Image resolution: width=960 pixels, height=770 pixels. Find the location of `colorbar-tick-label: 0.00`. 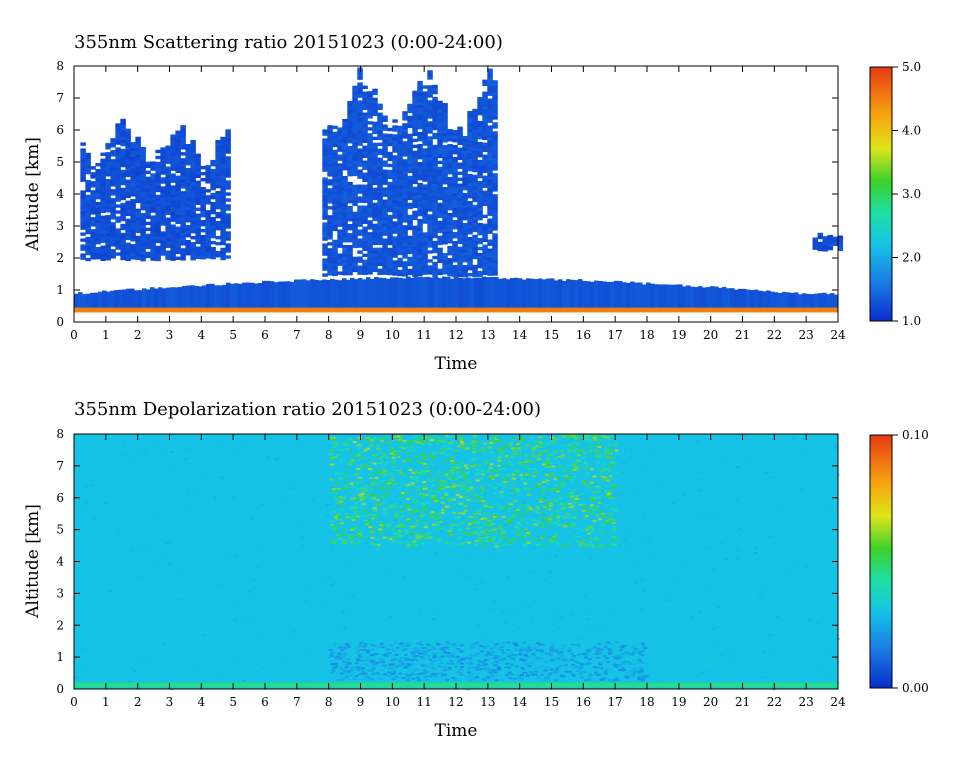

colorbar-tick-label: 0.00 is located at coordinates (915, 688).